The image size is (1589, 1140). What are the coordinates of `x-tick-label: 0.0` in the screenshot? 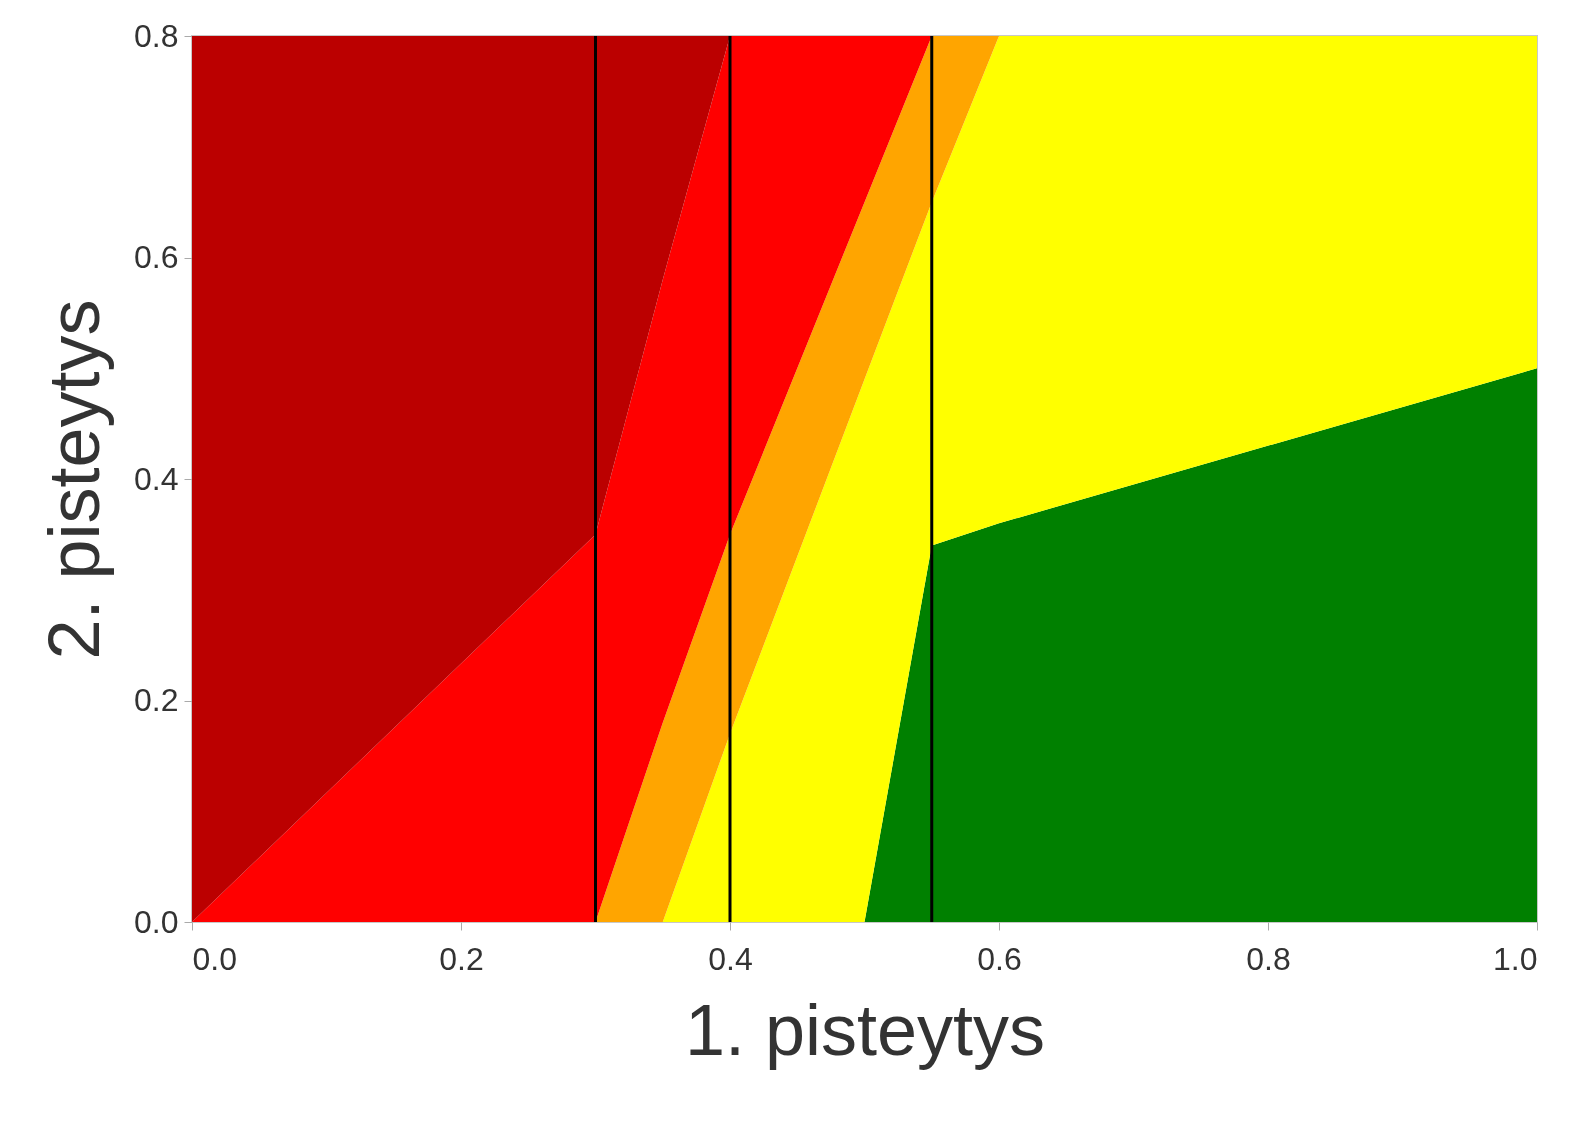 It's located at (214, 958).